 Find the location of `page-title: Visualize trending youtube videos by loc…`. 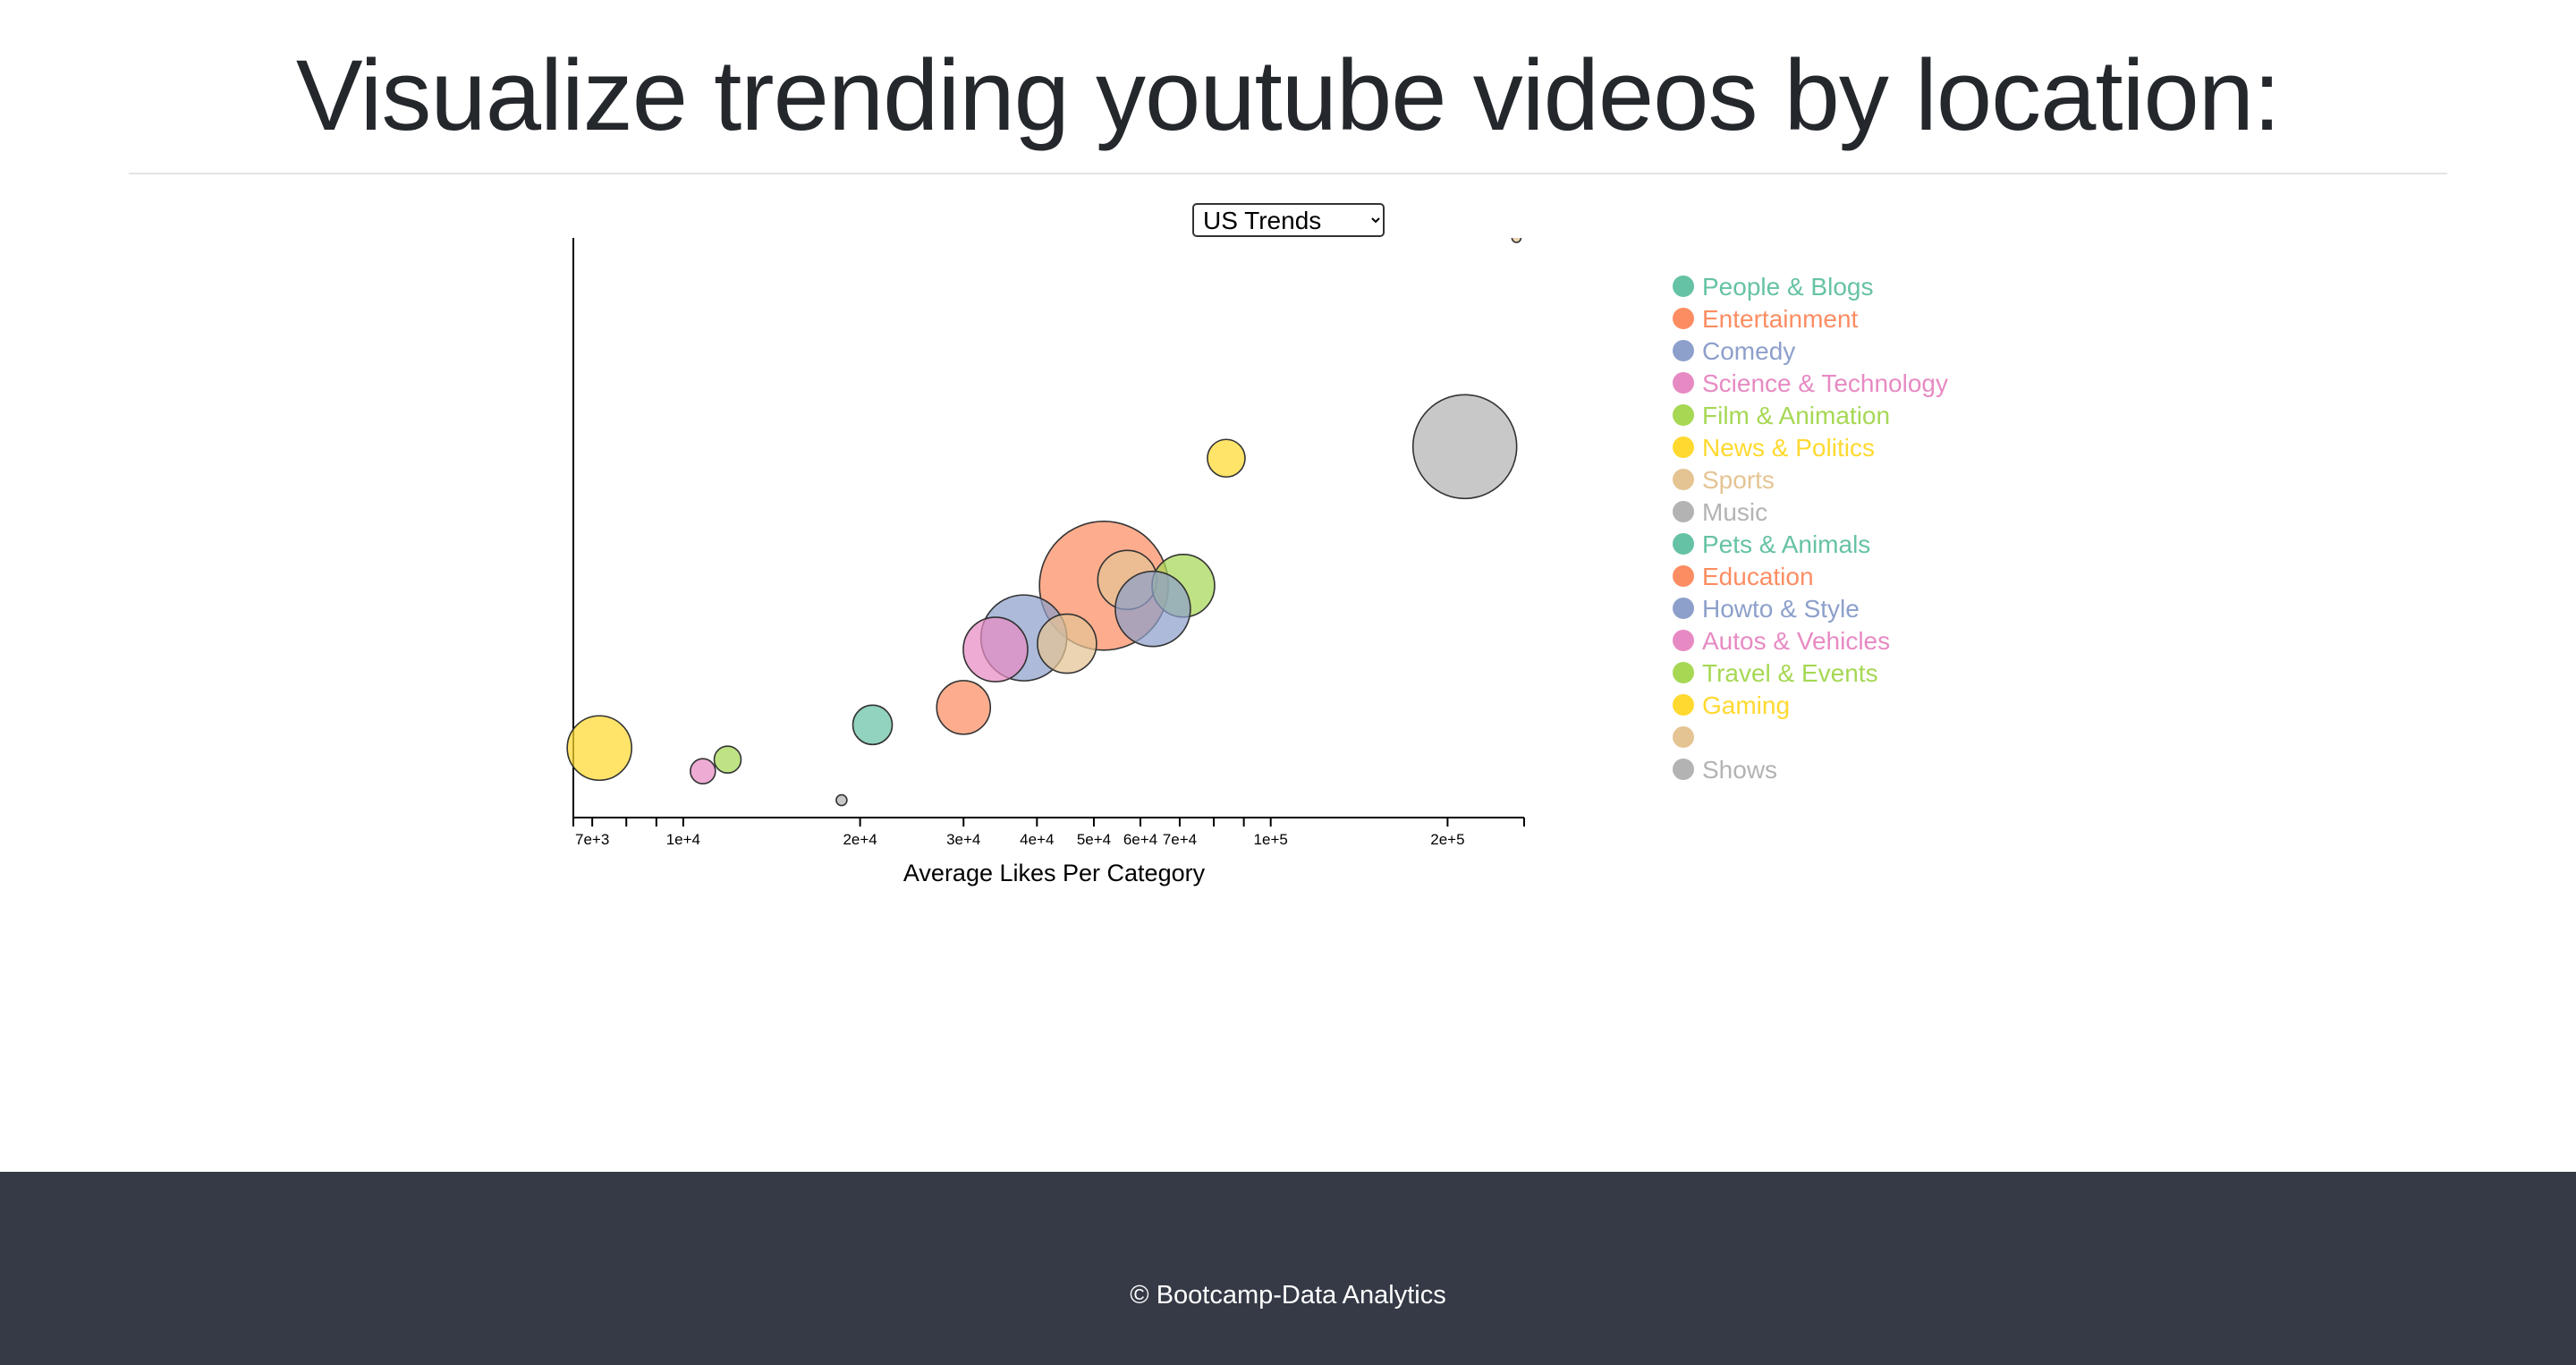

page-title: Visualize trending youtube videos by loc… is located at coordinates (1288, 95).